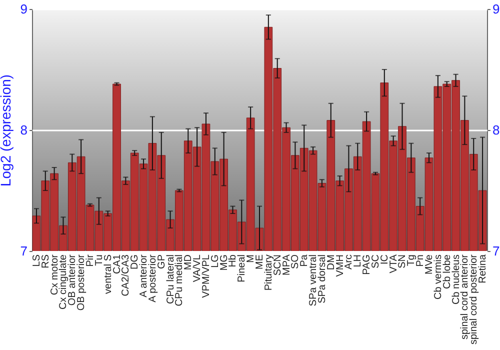 This screenshot has width=500, height=350. Describe the element at coordinates (367, 264) in the screenshot. I see `x-tick-label: PAG` at that location.